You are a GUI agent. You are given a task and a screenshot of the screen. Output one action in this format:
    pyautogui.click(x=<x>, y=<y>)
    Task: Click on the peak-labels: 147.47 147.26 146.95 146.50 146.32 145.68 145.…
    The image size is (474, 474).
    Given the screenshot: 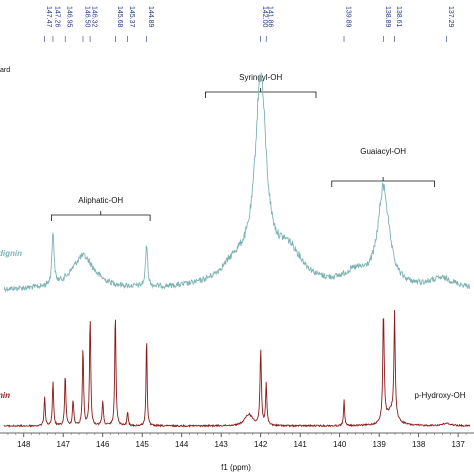 What is the action you would take?
    pyautogui.click(x=249, y=24)
    